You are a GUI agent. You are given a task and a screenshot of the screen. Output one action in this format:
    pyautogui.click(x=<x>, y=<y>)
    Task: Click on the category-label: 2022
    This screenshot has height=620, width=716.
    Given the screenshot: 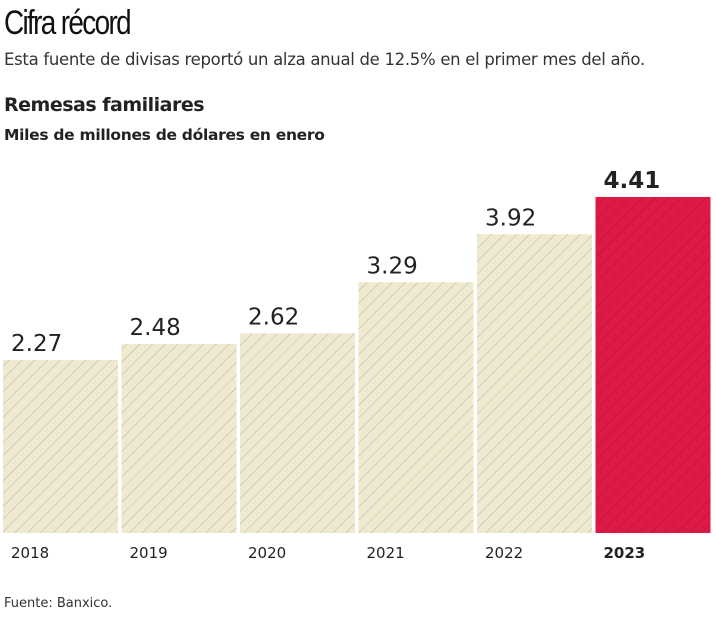 What is the action you would take?
    pyautogui.click(x=504, y=553)
    